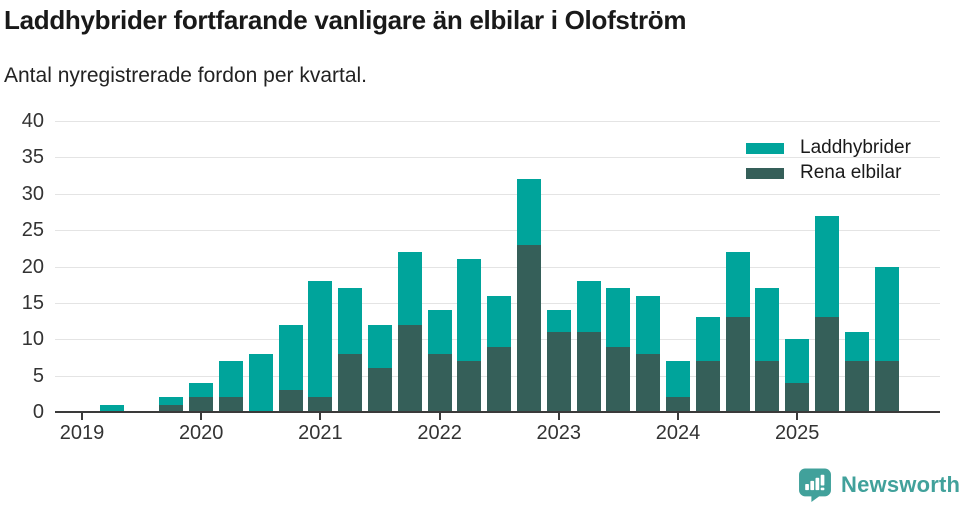  I want to click on bar-2021k3, so click(380, 368).